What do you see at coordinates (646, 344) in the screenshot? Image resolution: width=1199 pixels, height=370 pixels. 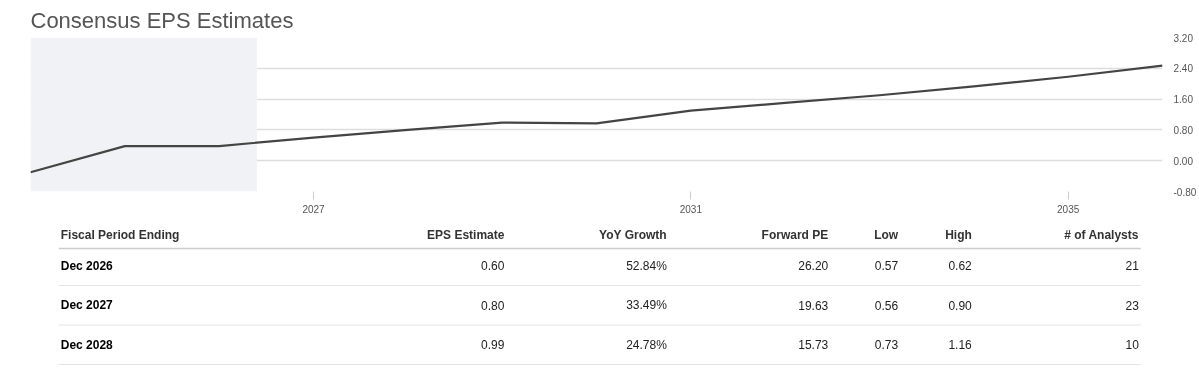 I see `text: 24.78%` at bounding box center [646, 344].